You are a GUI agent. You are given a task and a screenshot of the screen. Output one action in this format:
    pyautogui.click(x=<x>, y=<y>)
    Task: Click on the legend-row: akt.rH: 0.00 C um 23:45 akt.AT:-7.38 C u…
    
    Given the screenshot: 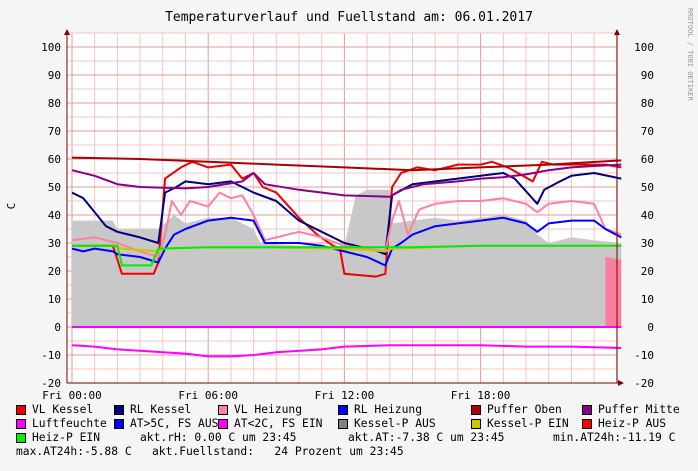 What is the action you would take?
    pyautogui.click(x=356, y=438)
    